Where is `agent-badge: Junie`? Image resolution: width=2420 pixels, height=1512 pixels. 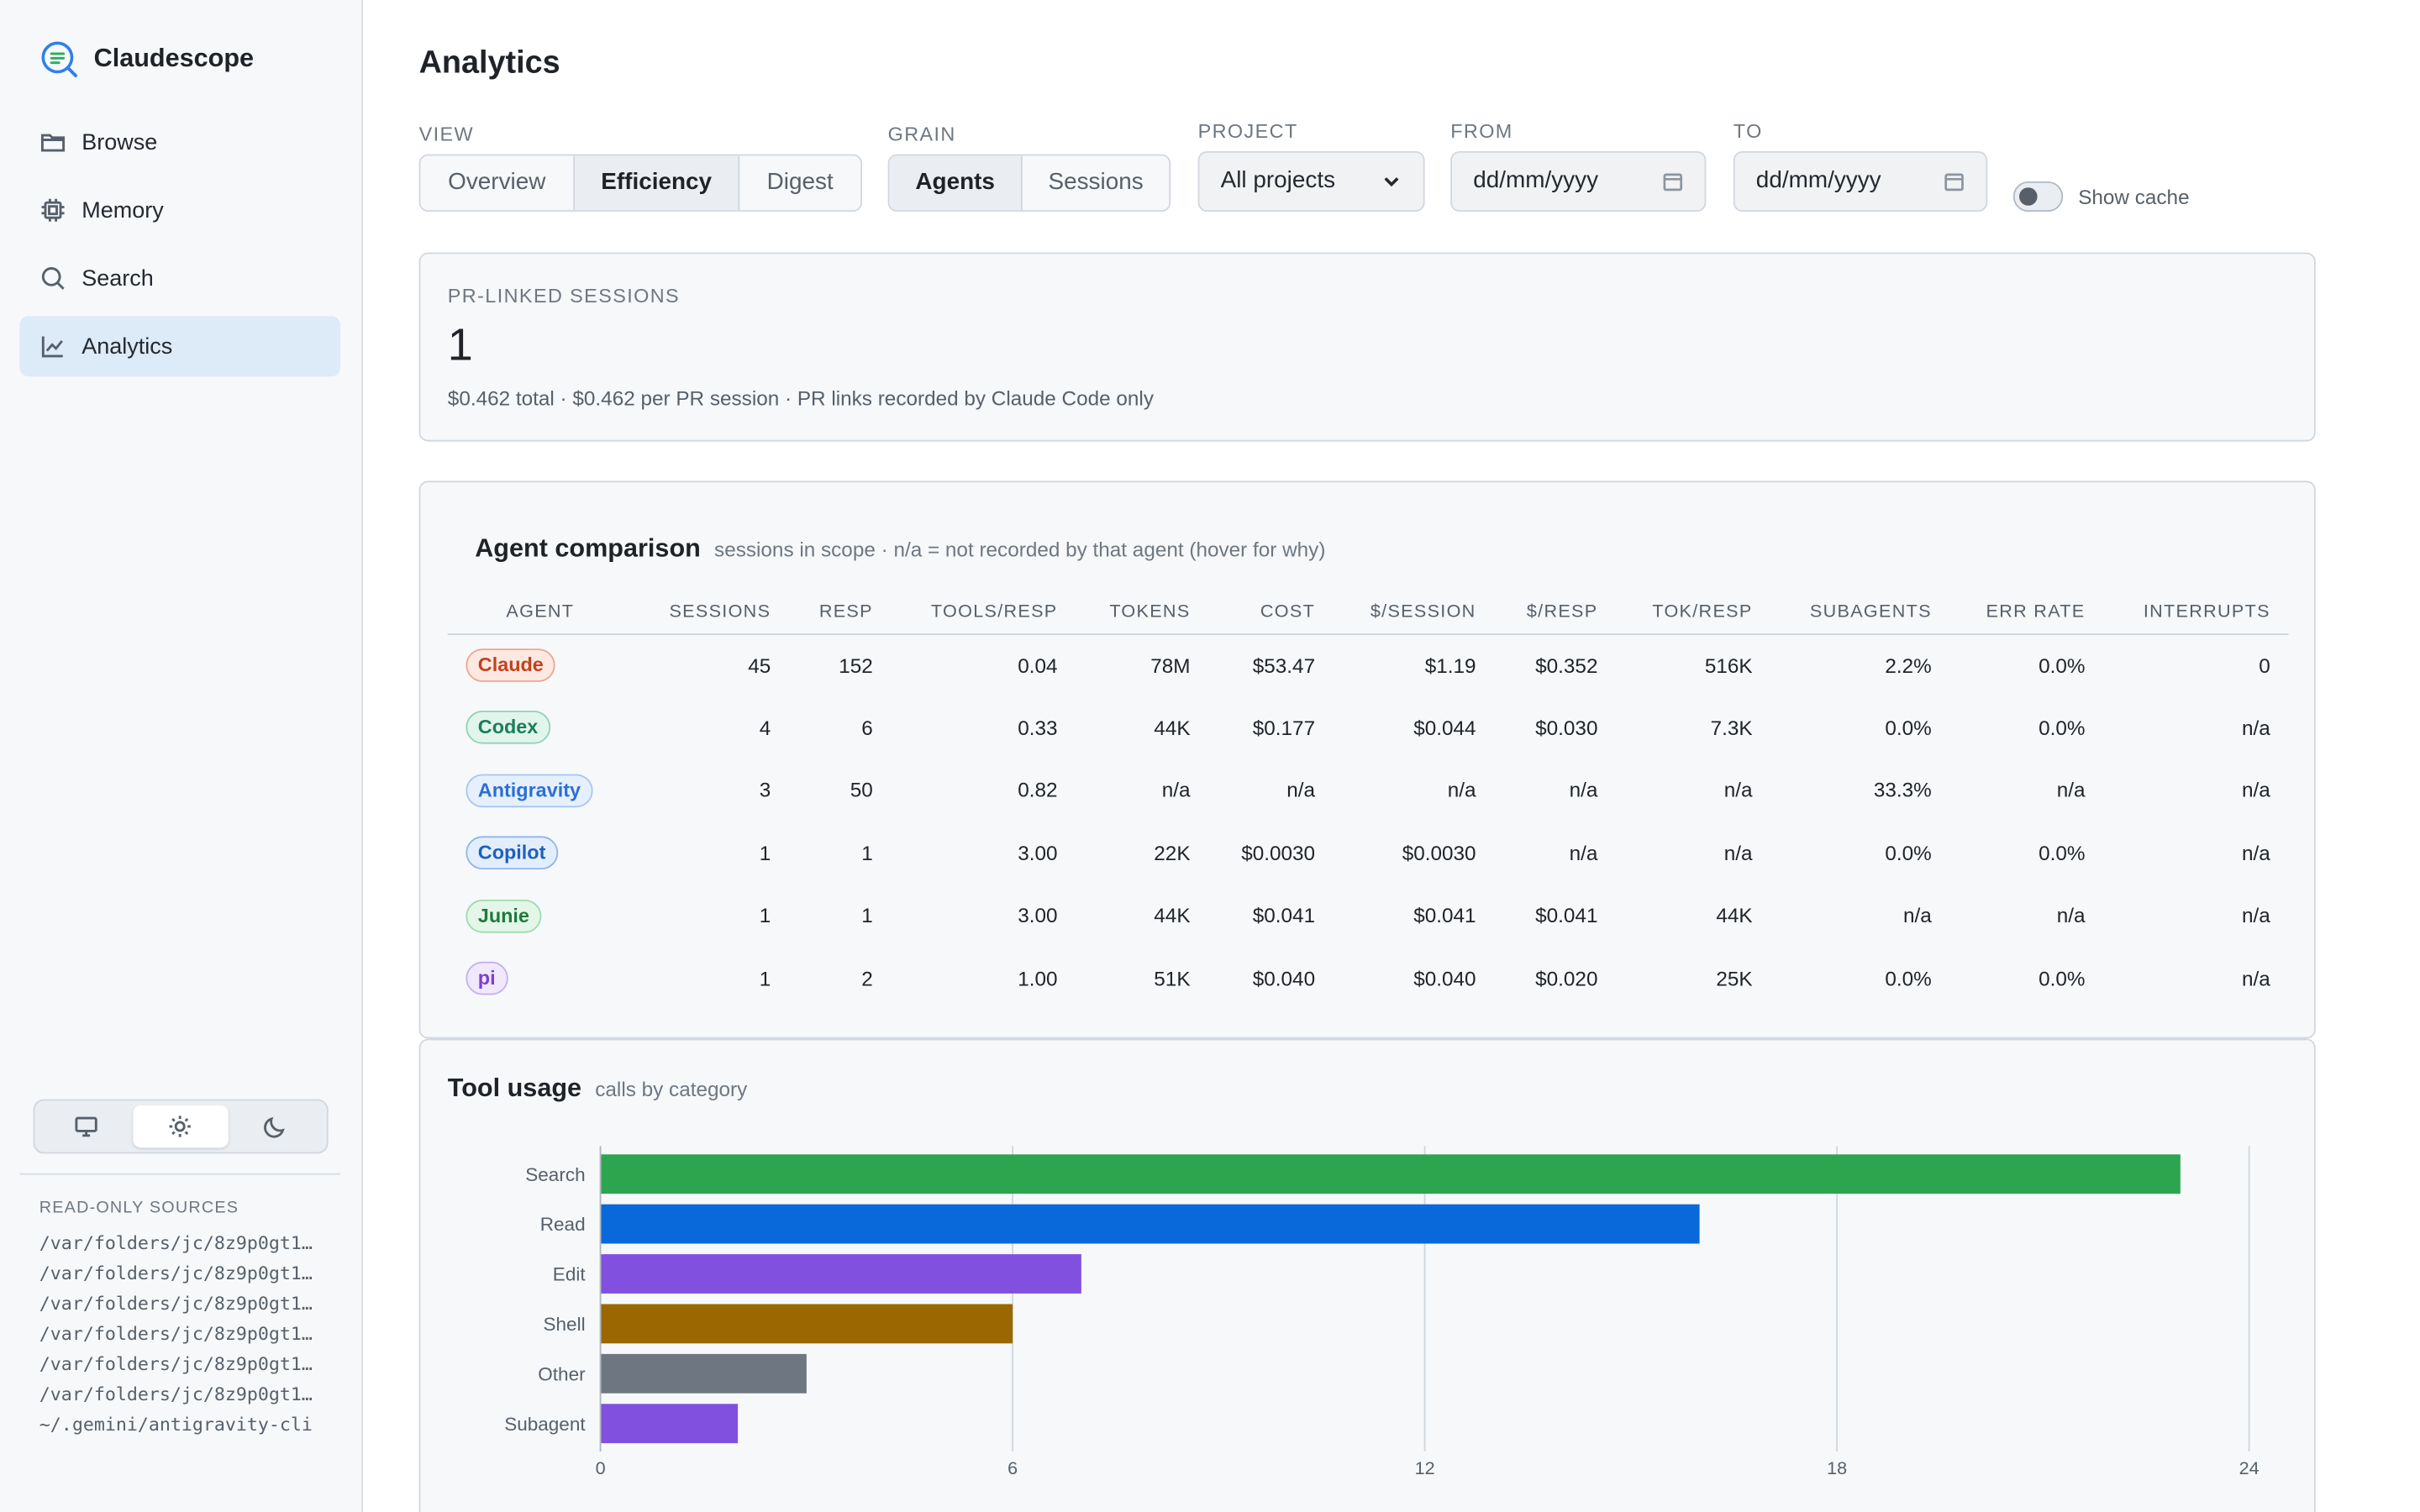
agent-badge: Junie is located at coordinates (504, 916).